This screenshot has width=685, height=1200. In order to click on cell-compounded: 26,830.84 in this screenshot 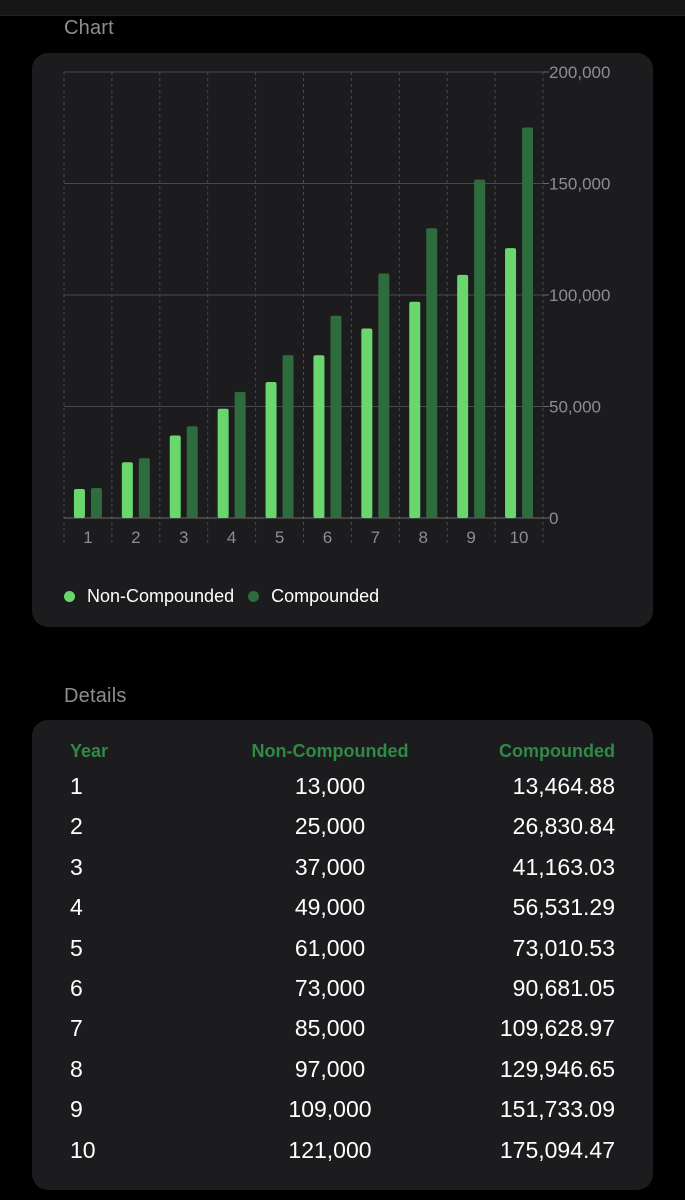, I will do `click(563, 826)`.